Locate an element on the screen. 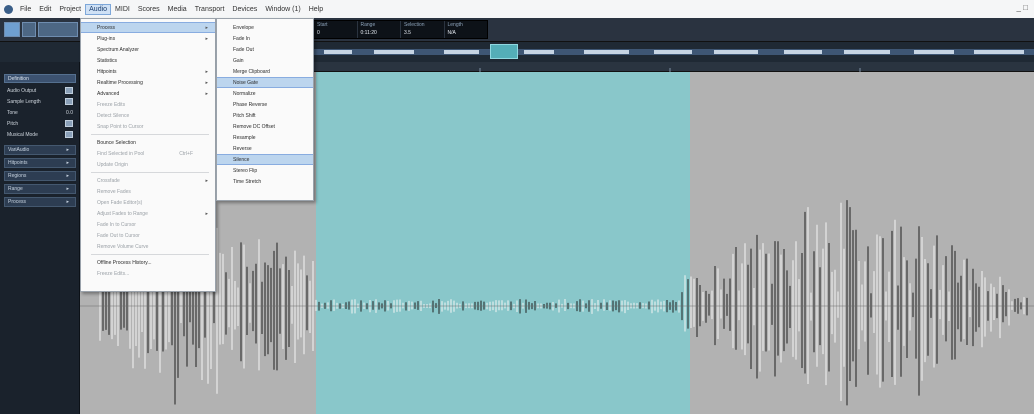 Image resolution: width=1034 pixels, height=414 pixels. menu-item-crossfade: Crossfade ▸ is located at coordinates (148, 180).